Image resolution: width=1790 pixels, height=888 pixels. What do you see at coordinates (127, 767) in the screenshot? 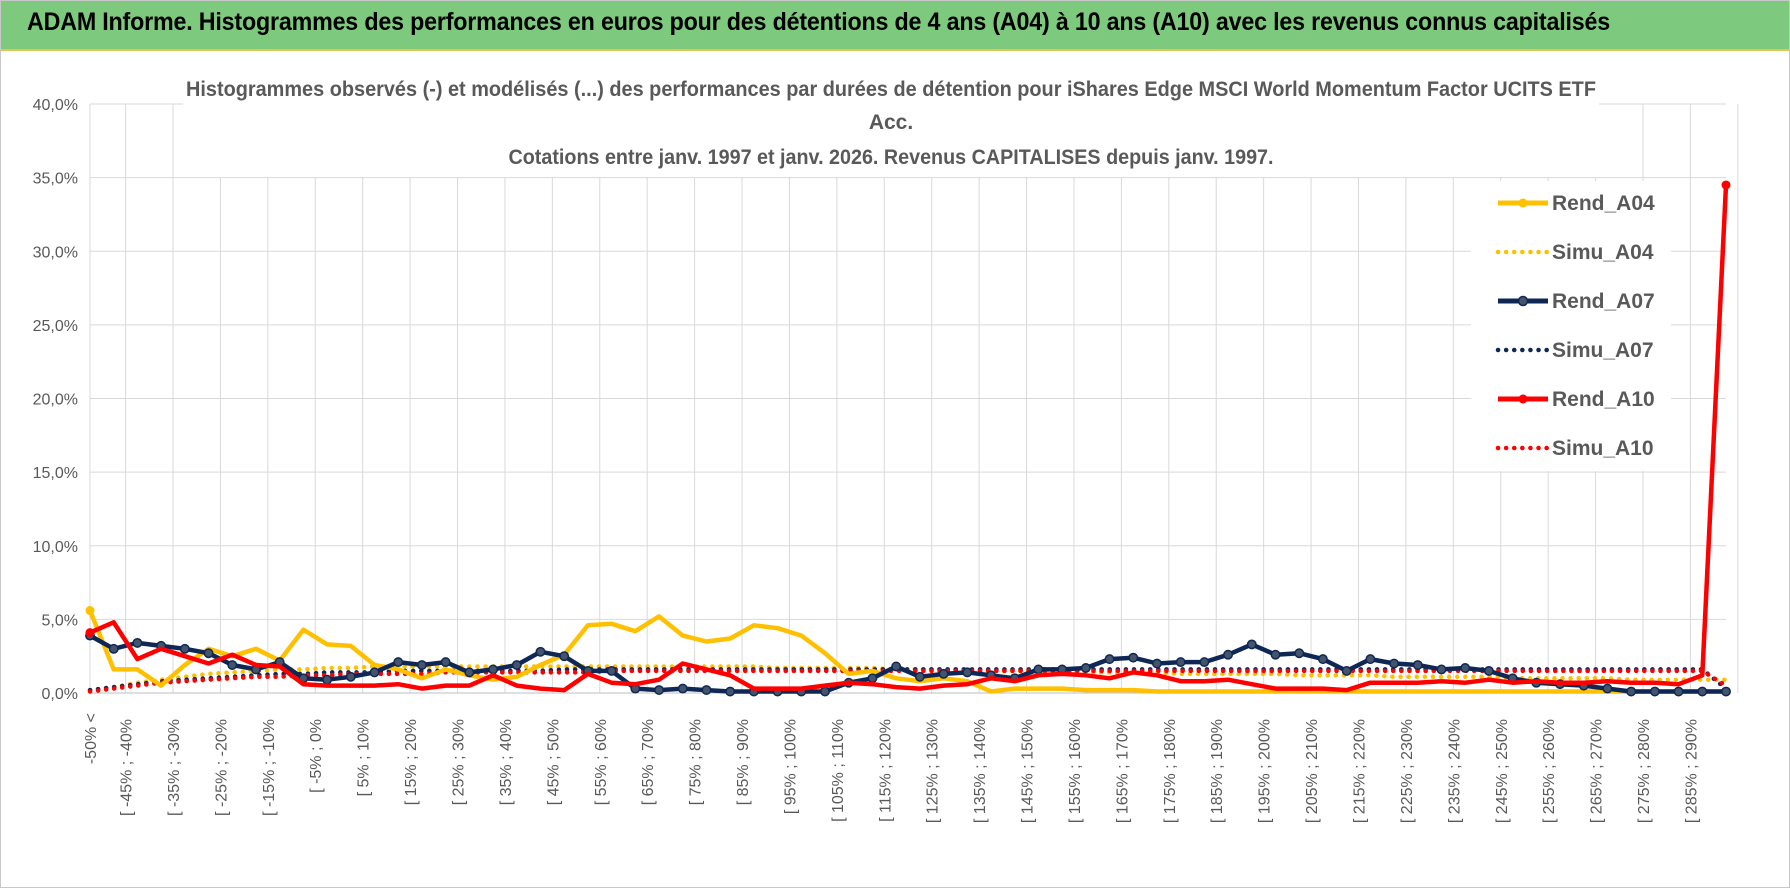
I see `x-tick-label: [ -45% ; -40%` at bounding box center [127, 767].